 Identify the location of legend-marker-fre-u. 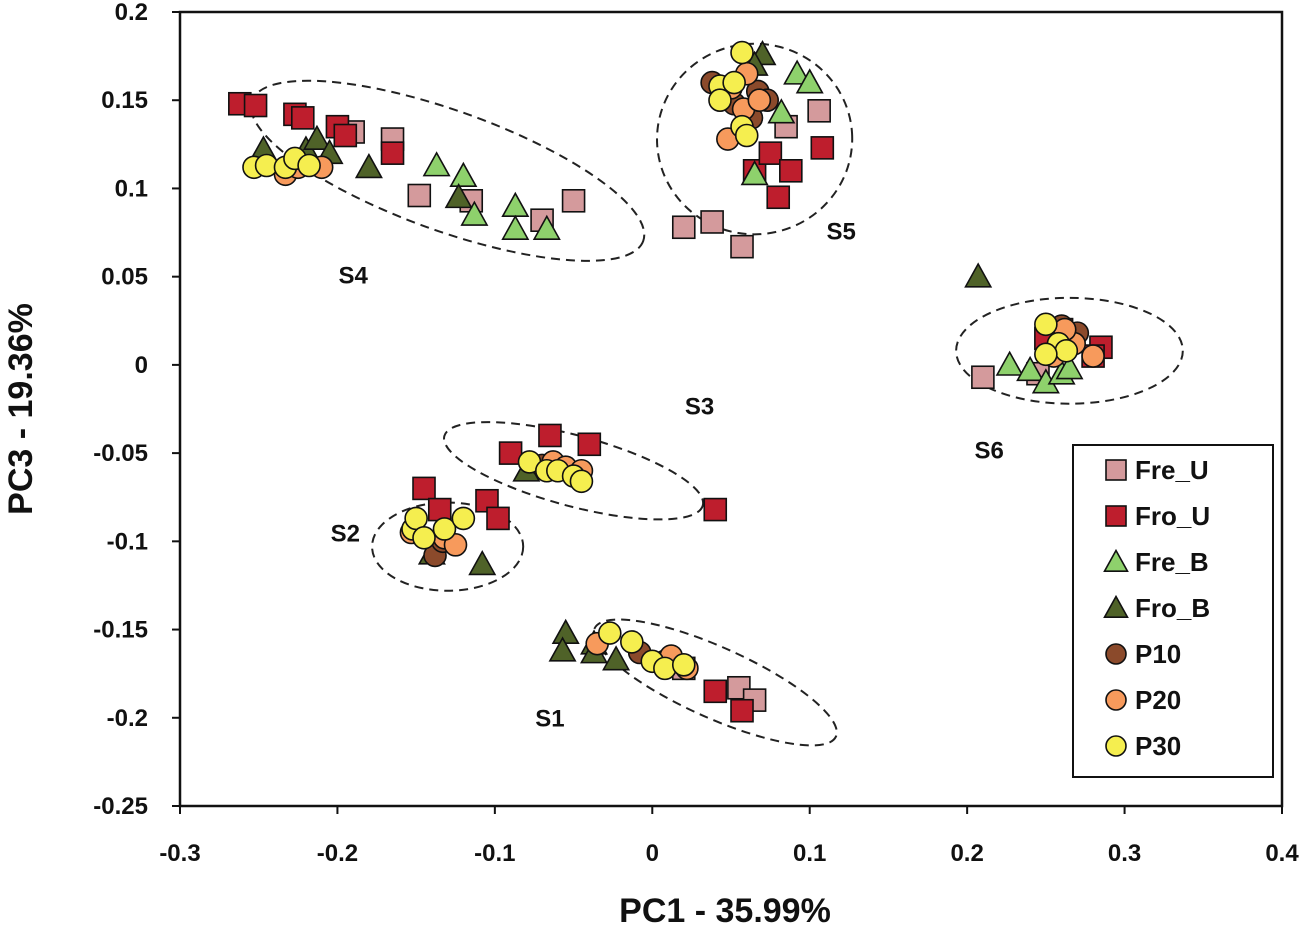
(1116, 470).